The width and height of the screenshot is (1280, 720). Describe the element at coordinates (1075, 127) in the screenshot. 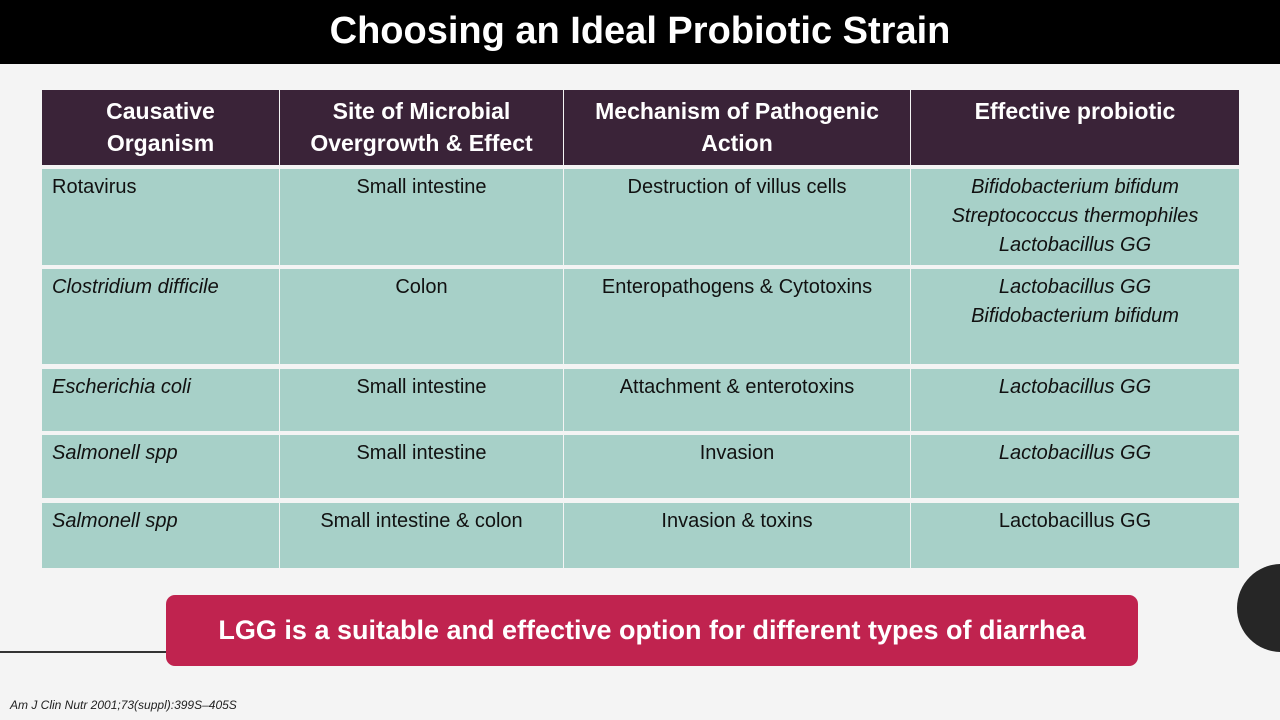

I see `header-cell: Effective probiotic` at that location.